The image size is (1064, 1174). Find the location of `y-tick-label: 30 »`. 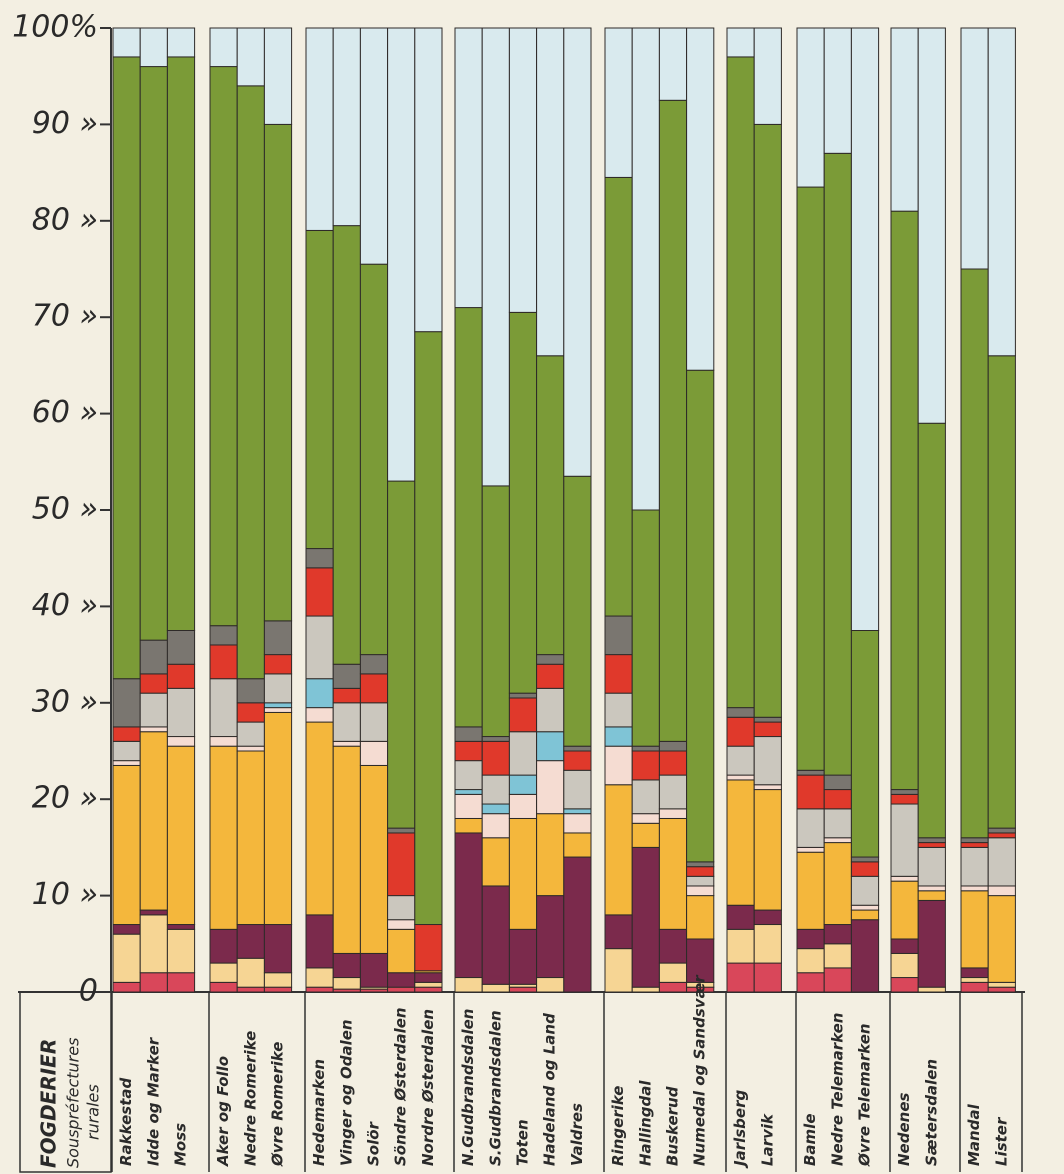

y-tick-label: 30 » is located at coordinates (65, 701).